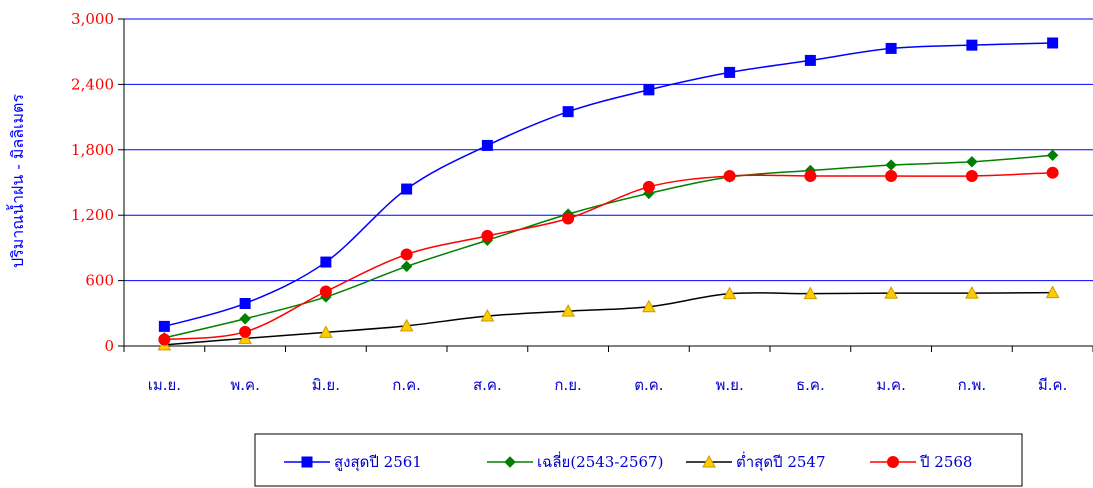 The width and height of the screenshot is (1093, 488). What do you see at coordinates (600, 461) in the screenshot?
I see `legend-label: เฉลี่ย(2543-2567)` at bounding box center [600, 461].